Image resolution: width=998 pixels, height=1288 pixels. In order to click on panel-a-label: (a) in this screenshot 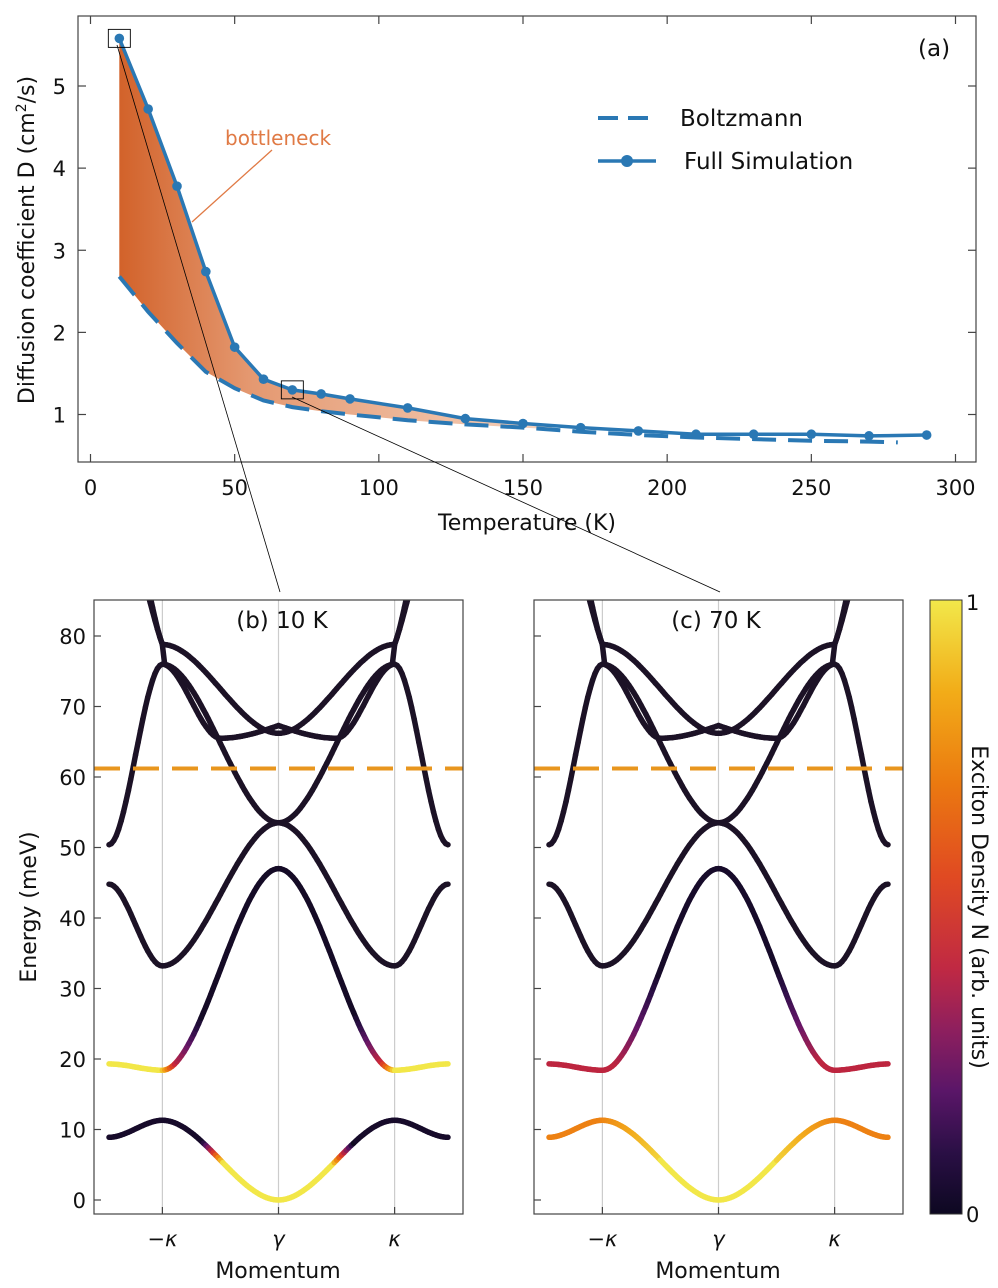, I will do `click(934, 49)`.